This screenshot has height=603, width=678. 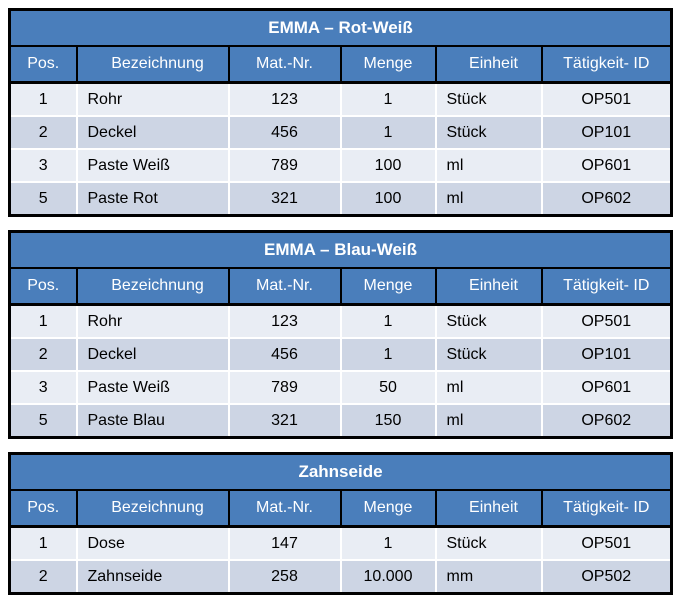 I want to click on table-row: 3 Paste Weiß 789 100 ml OP601, so click(x=340, y=165).